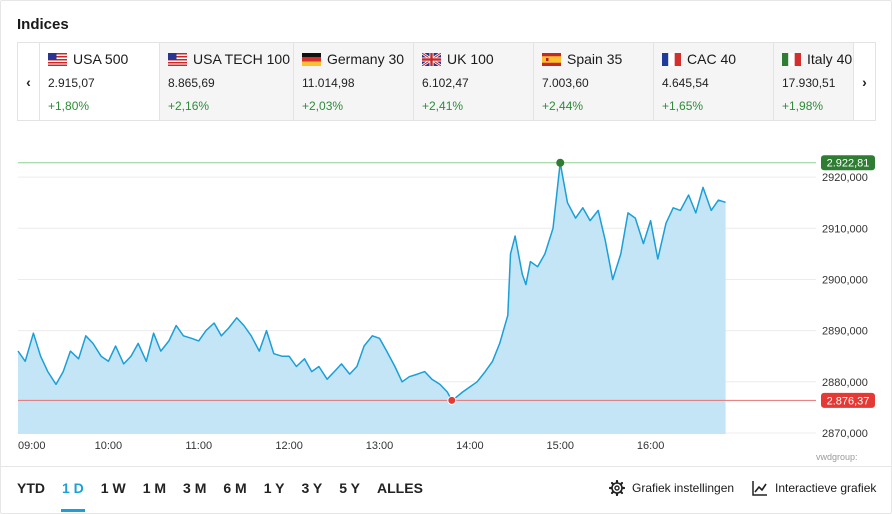 This screenshot has height=514, width=892. What do you see at coordinates (685, 83) in the screenshot?
I see `index-value: 4.645,54` at bounding box center [685, 83].